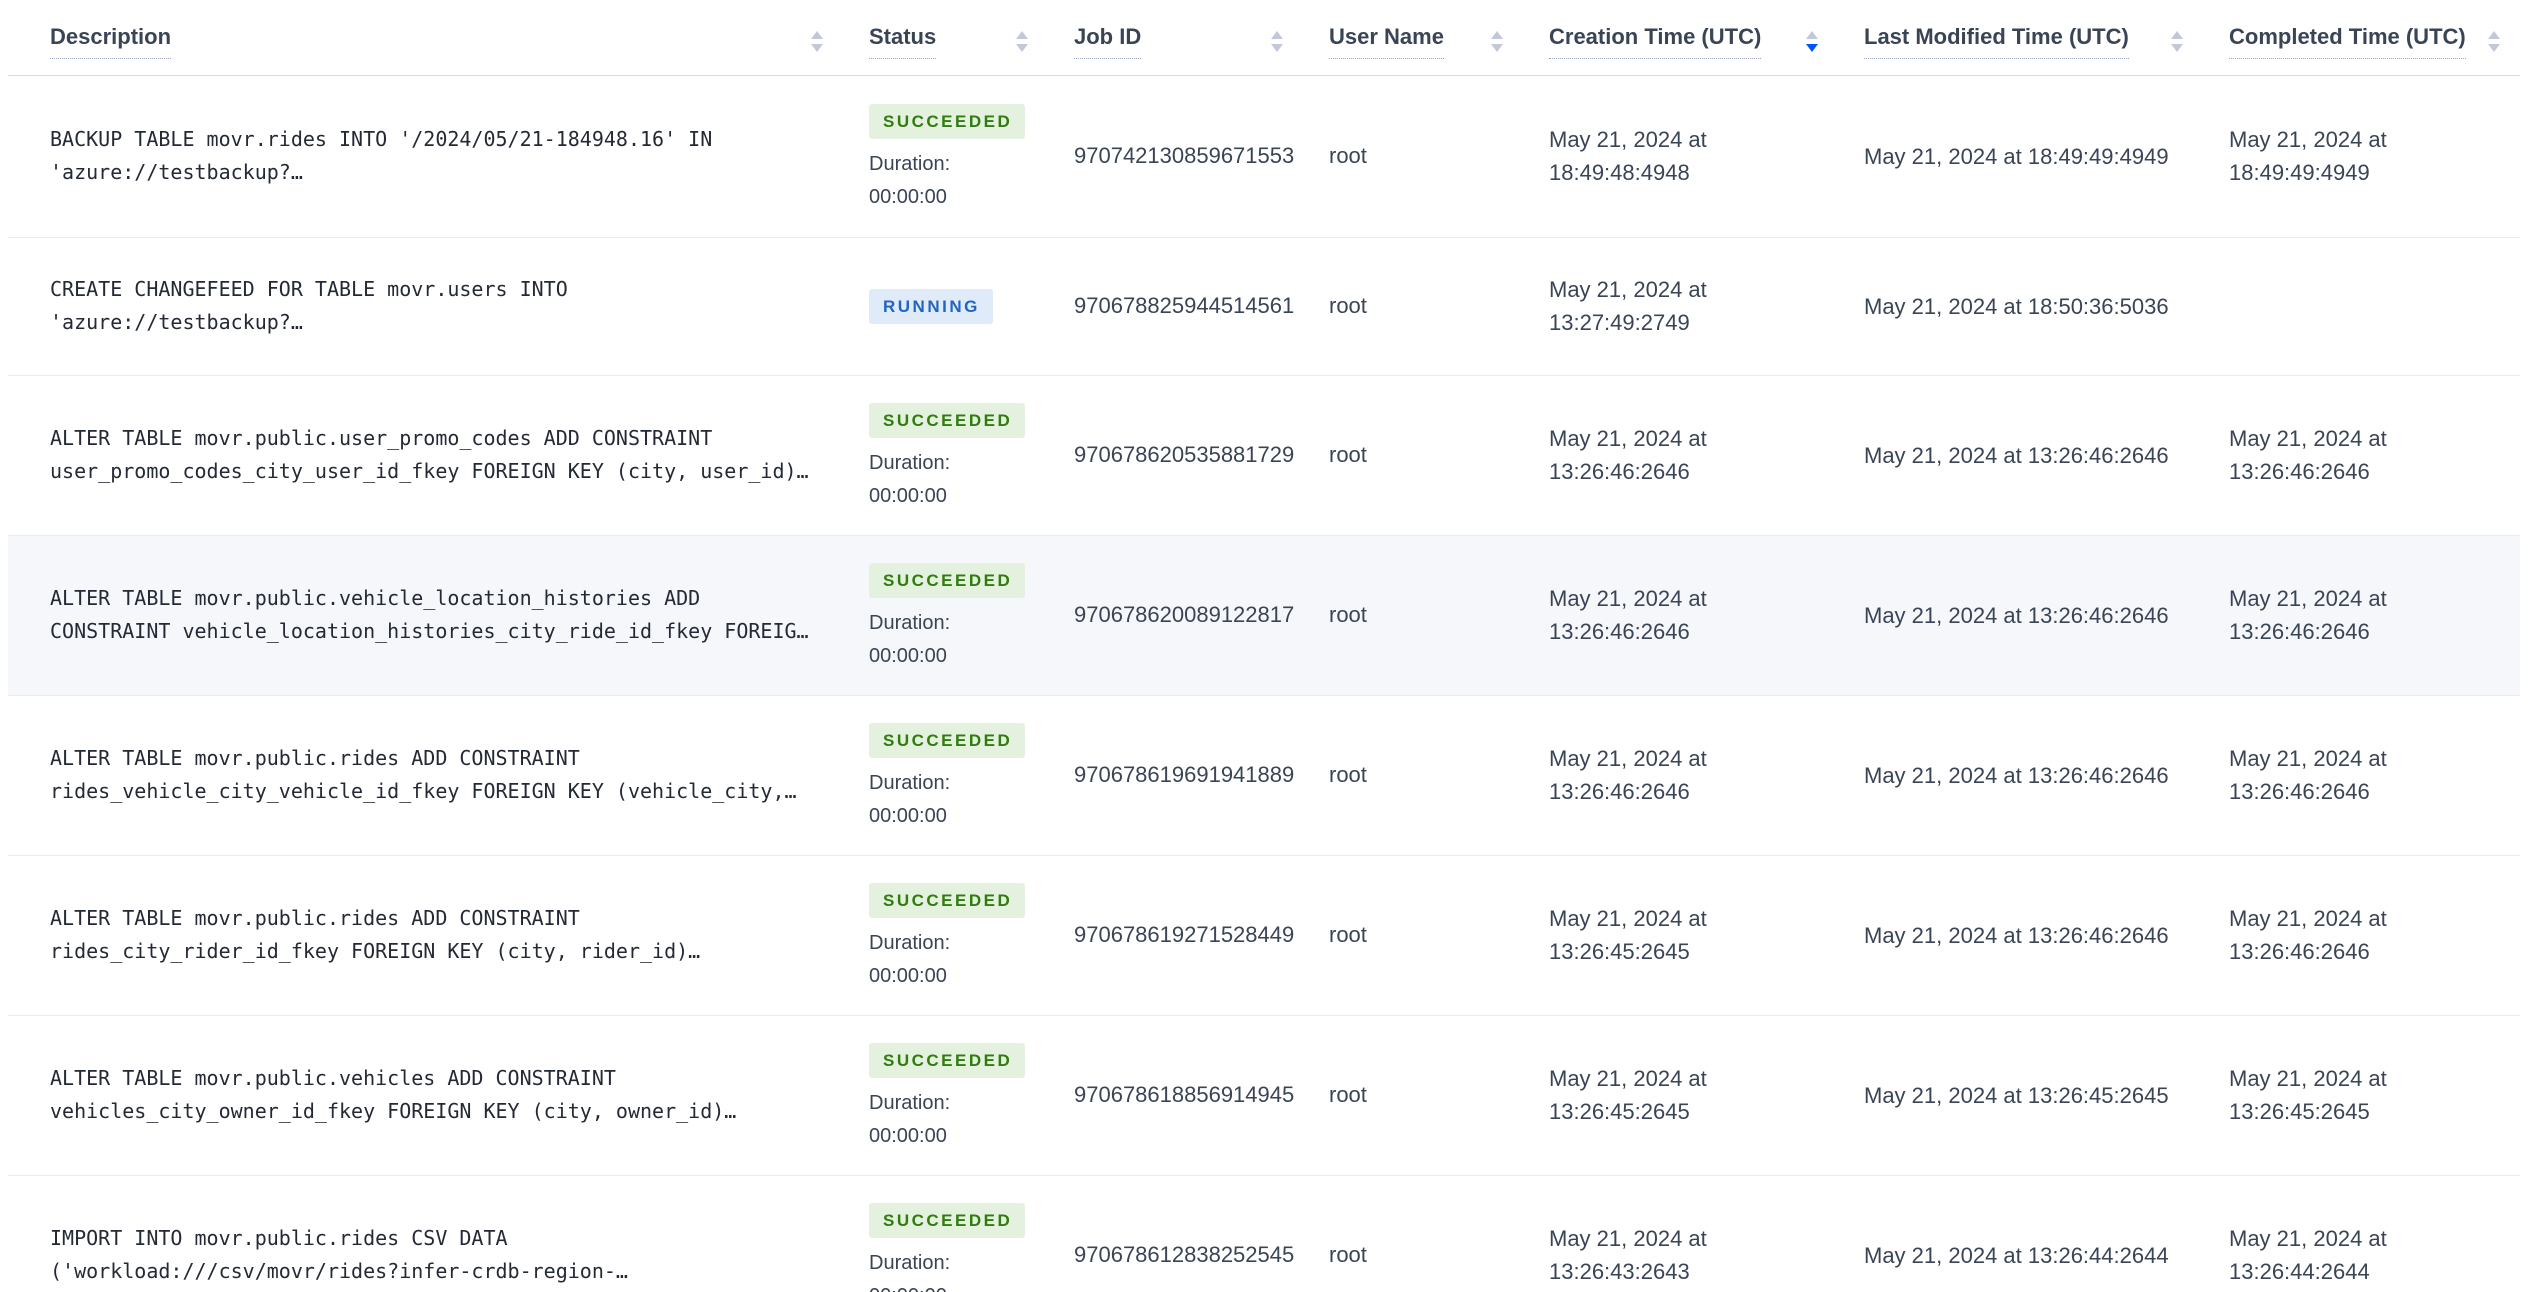 The image size is (2528, 1292). Describe the element at coordinates (903, 41) in the screenshot. I see `column-header-label: Status` at that location.